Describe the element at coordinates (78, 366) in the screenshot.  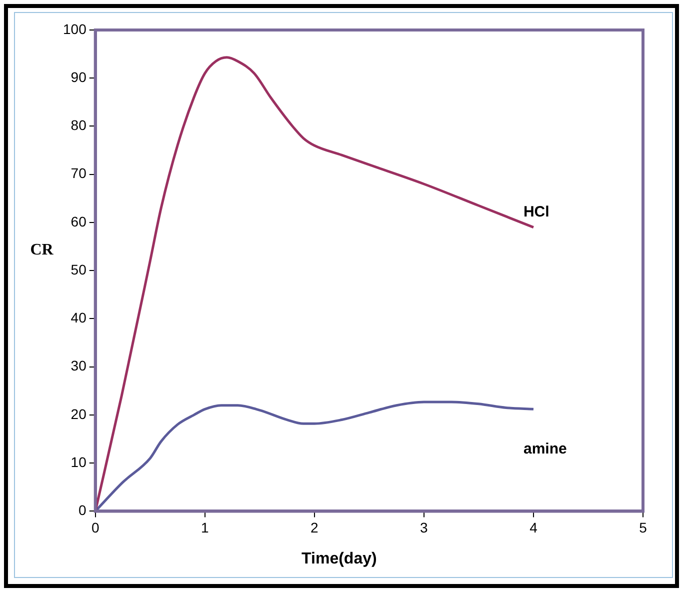
I see `y-tick-label: 30` at that location.